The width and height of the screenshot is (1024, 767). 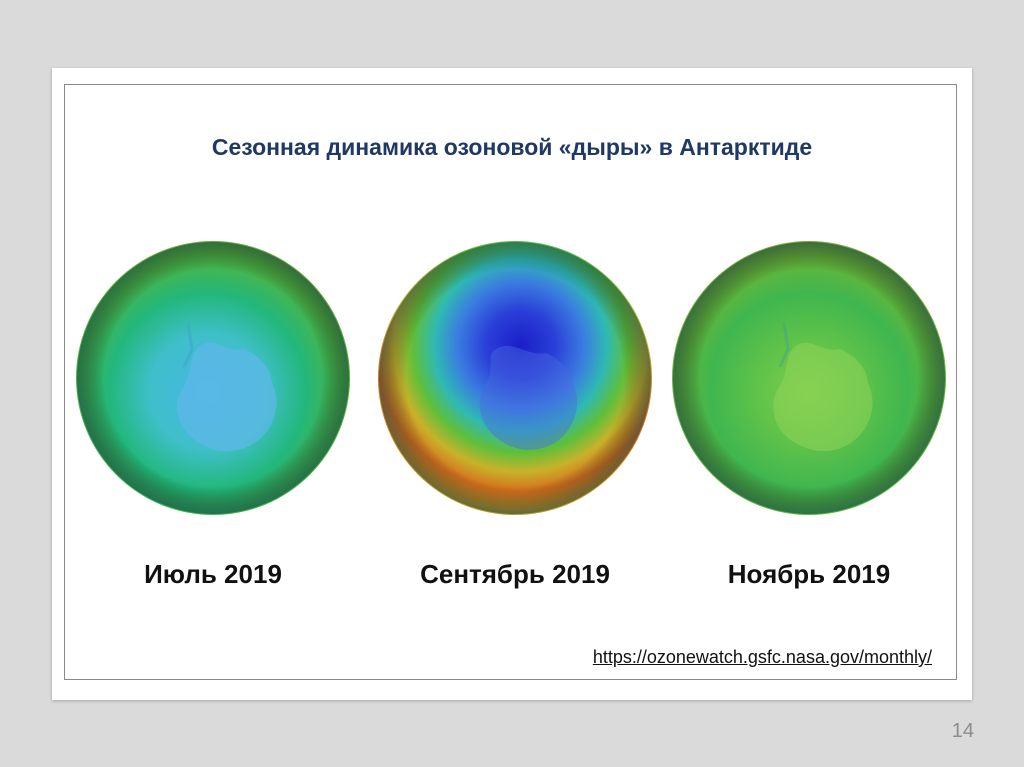 I want to click on ozone-map-november, so click(x=809, y=378).